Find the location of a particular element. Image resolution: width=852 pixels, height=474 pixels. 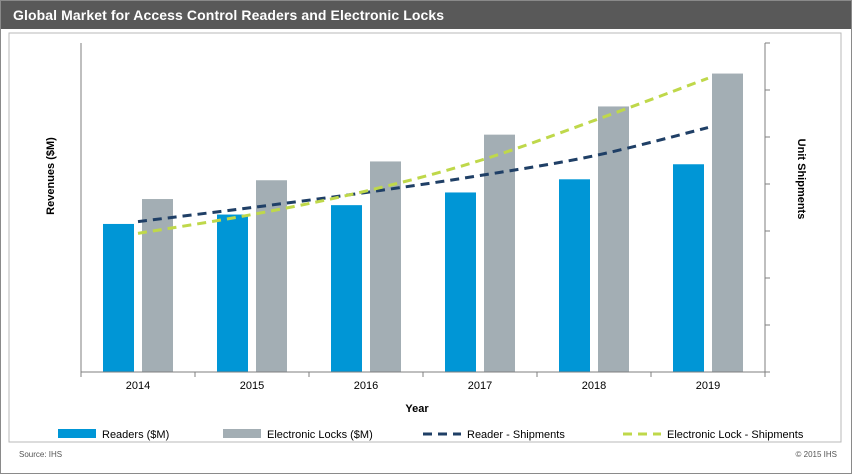

bar-electronic-locks-m-2016 is located at coordinates (385, 266).